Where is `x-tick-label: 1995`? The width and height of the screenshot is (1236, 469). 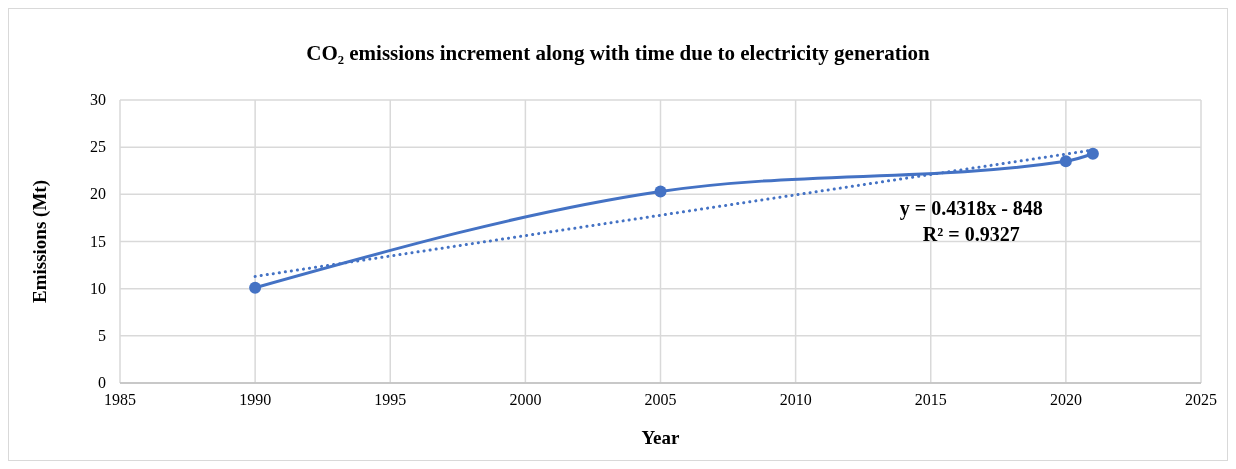 x-tick-label: 1995 is located at coordinates (390, 399).